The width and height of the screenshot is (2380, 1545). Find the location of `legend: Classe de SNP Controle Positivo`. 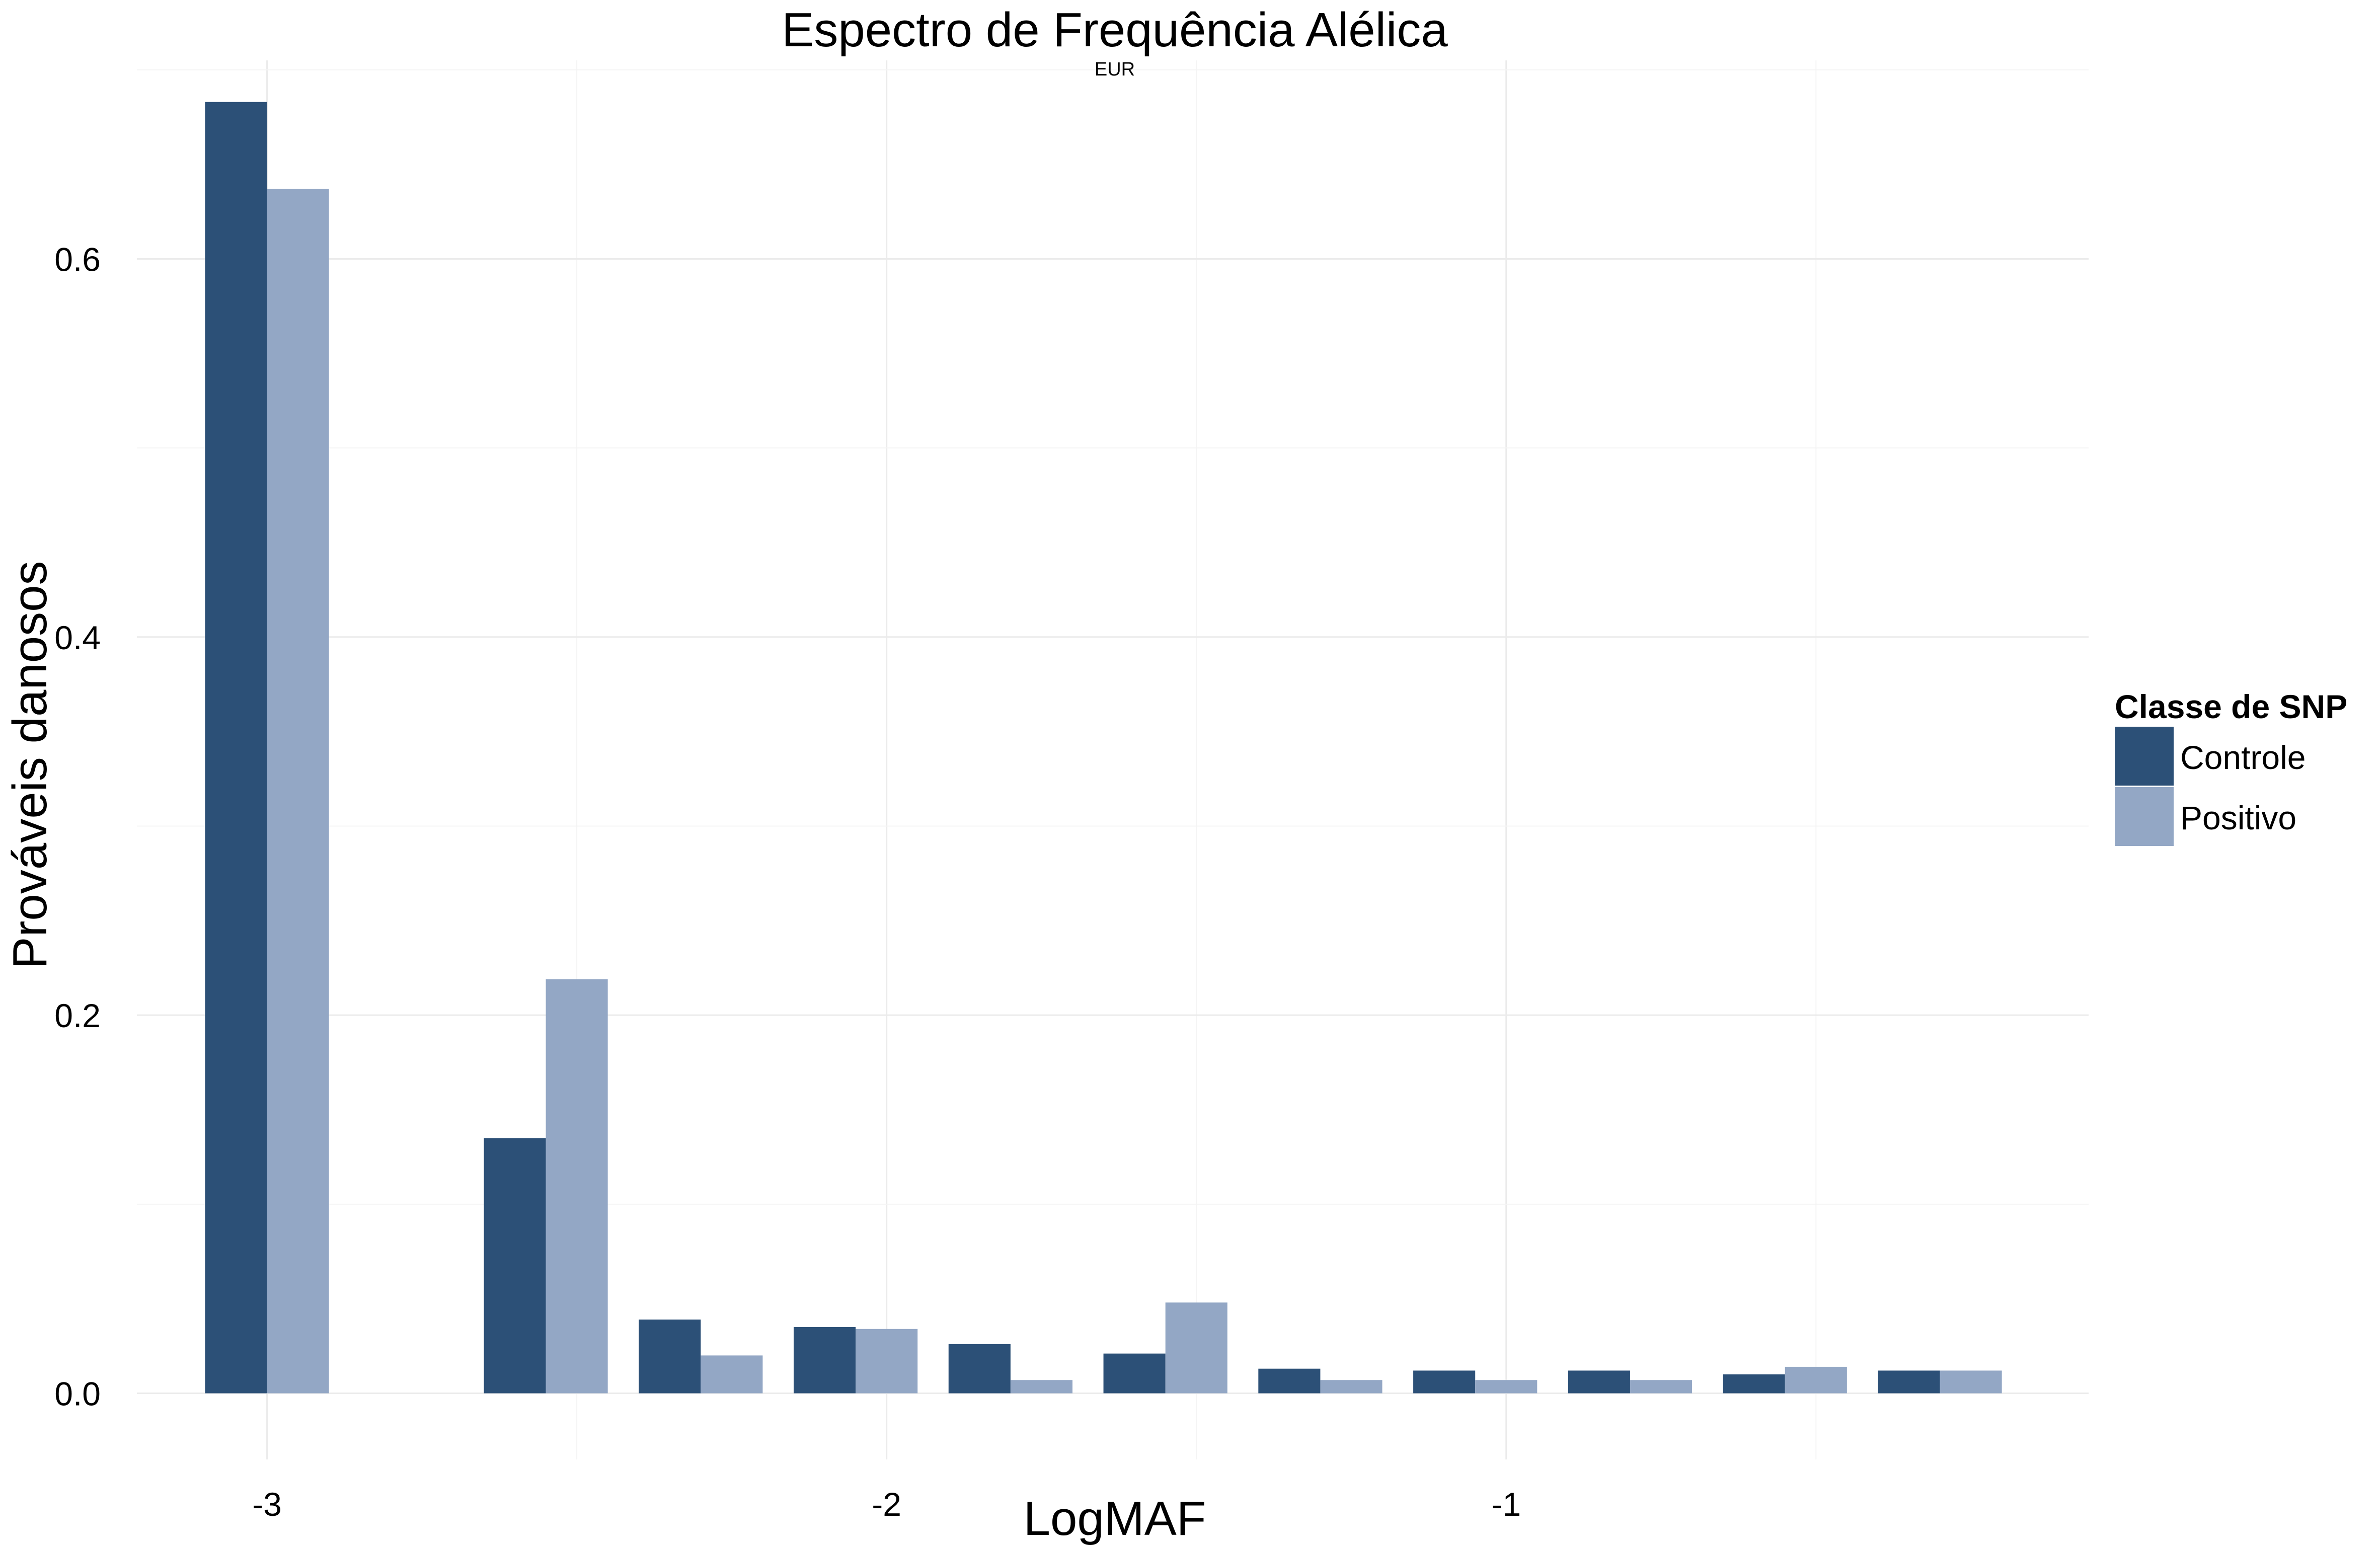

legend: Classe de SNP Controle Positivo is located at coordinates (2231, 767).